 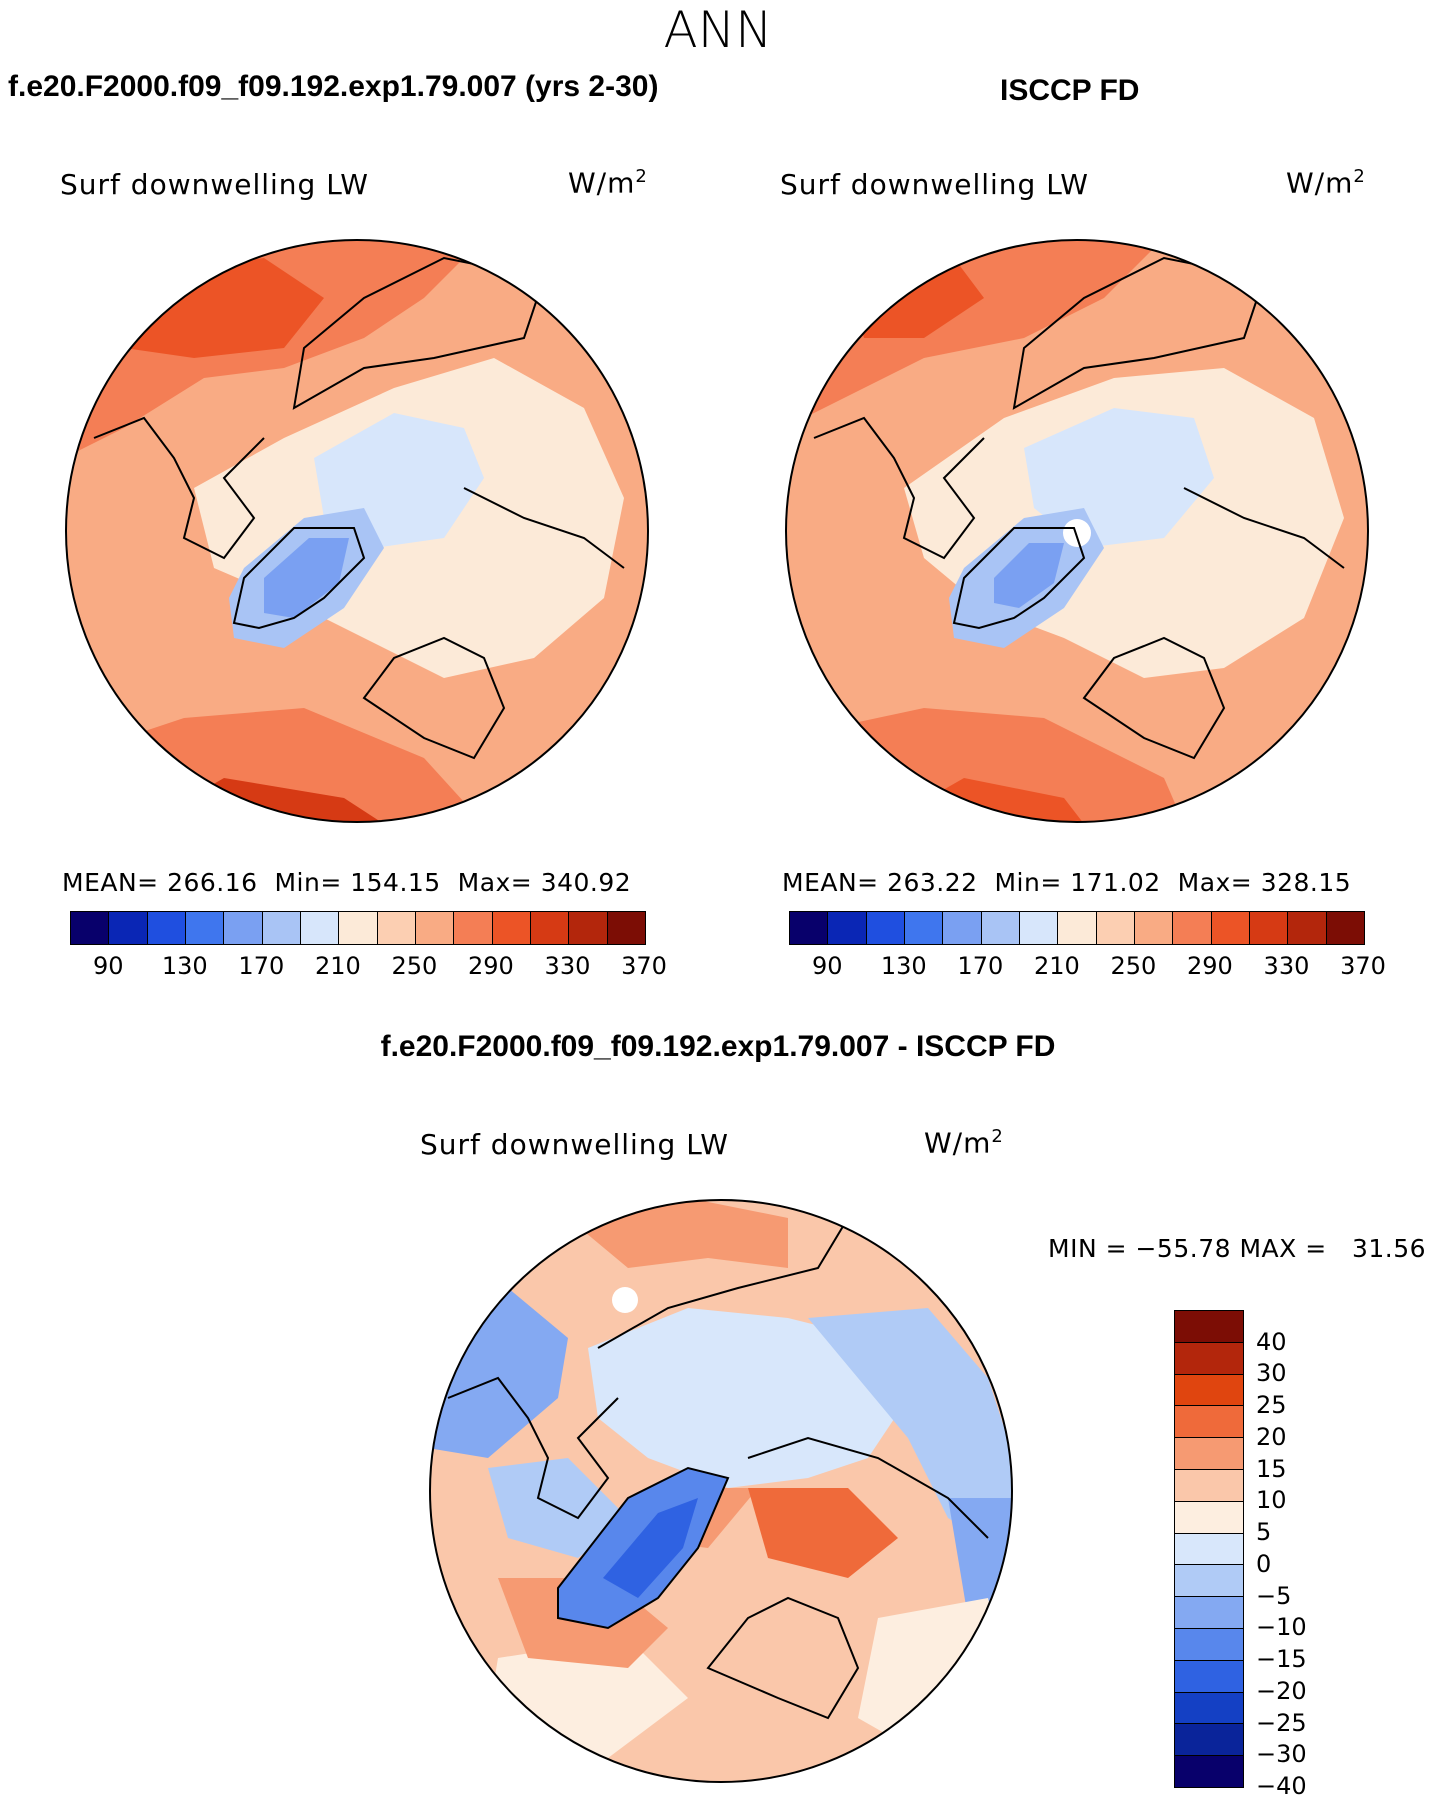 I want to click on panel1-map-border, so click(x=357, y=531).